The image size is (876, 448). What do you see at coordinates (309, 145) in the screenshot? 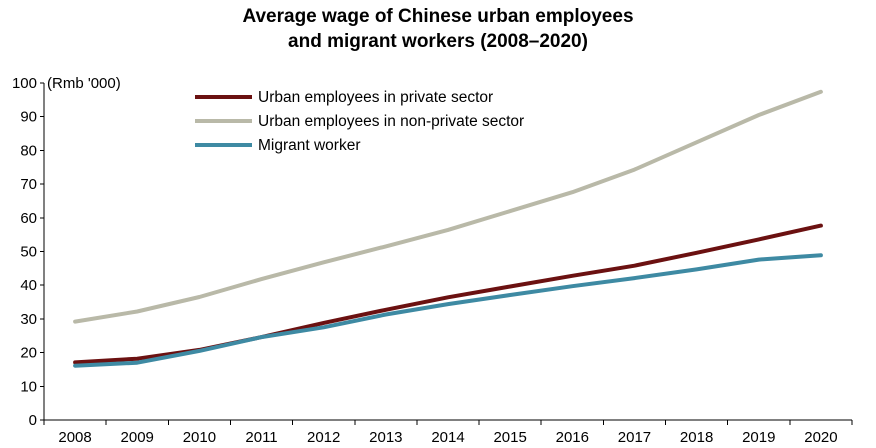
I see `legend-label-3: Migrant worker` at bounding box center [309, 145].